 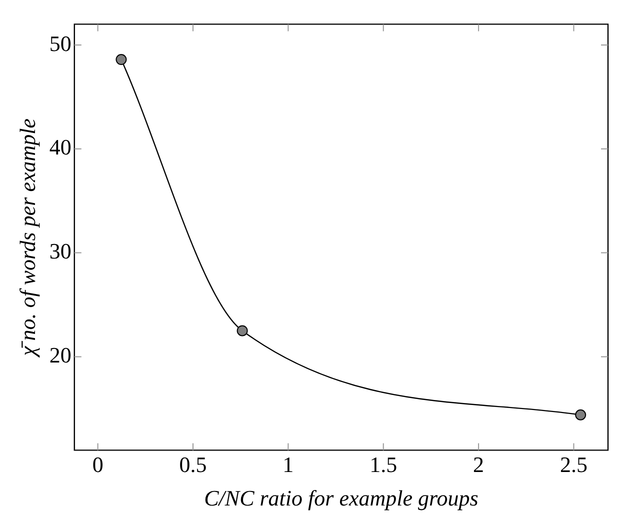 What do you see at coordinates (27, 238) in the screenshot?
I see `y-axis-title: χ̄ no. of words per example` at bounding box center [27, 238].